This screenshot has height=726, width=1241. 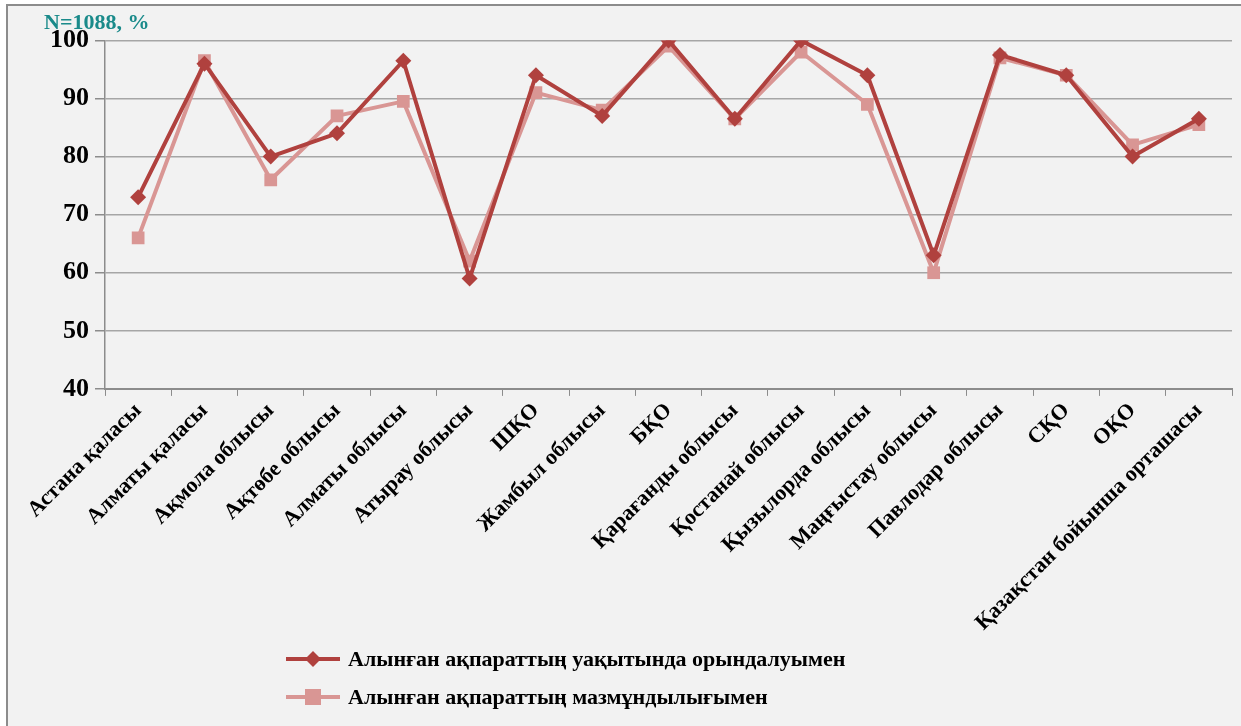 What do you see at coordinates (76, 329) in the screenshot?
I see `y-tick-label: 50` at bounding box center [76, 329].